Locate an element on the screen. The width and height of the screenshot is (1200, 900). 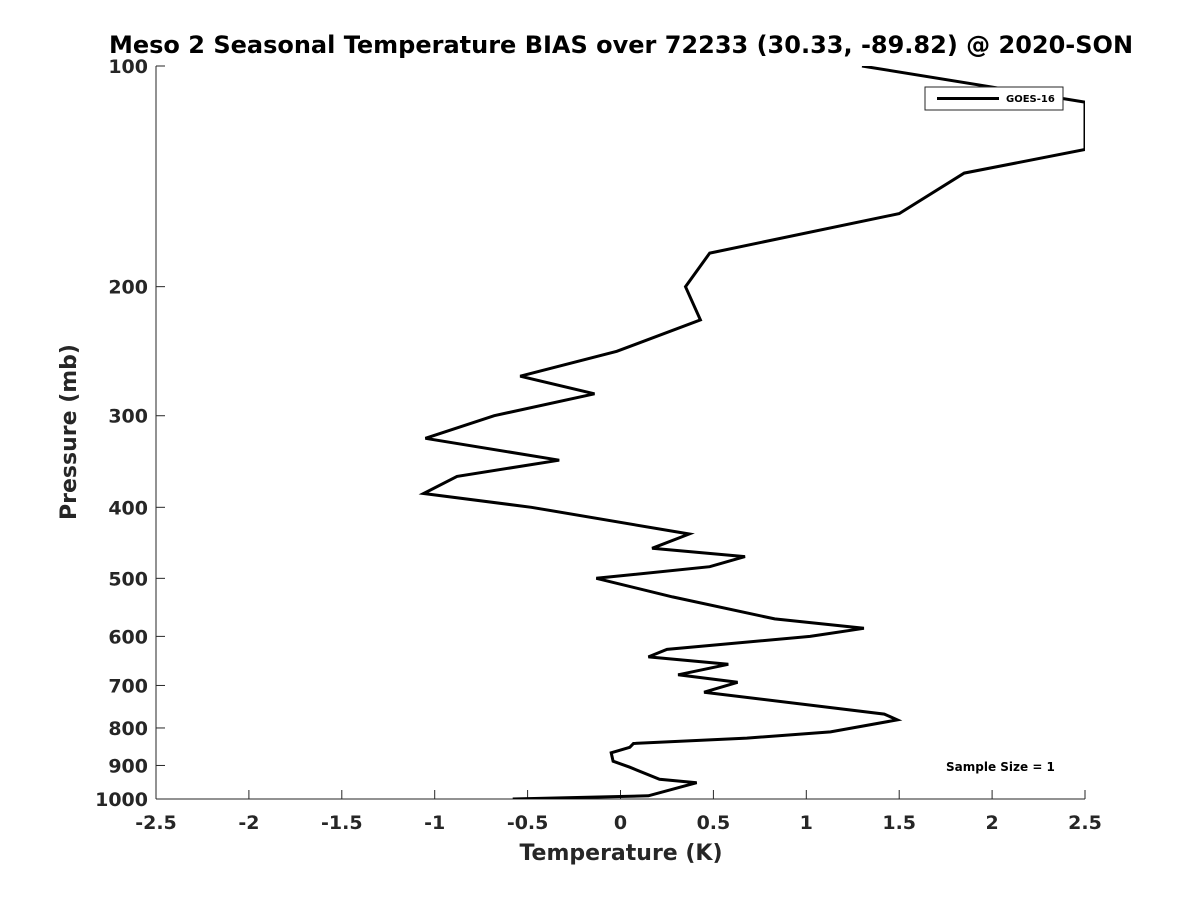
legend: GOES-16 is located at coordinates (994, 98).